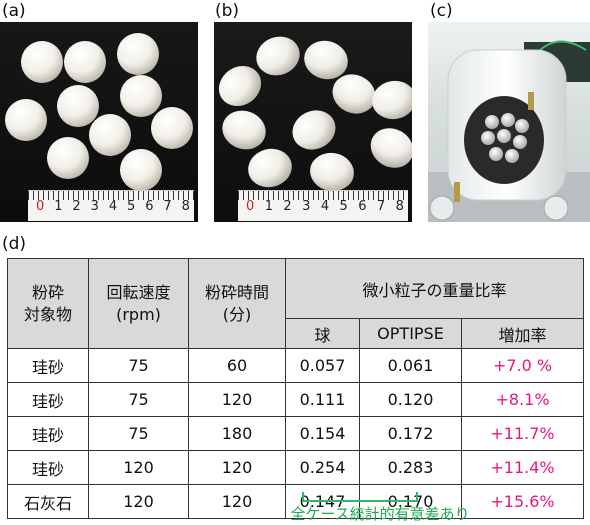 The width and height of the screenshot is (590, 525). What do you see at coordinates (522, 399) in the screenshot?
I see `cell-increase: +8.1%` at bounding box center [522, 399].